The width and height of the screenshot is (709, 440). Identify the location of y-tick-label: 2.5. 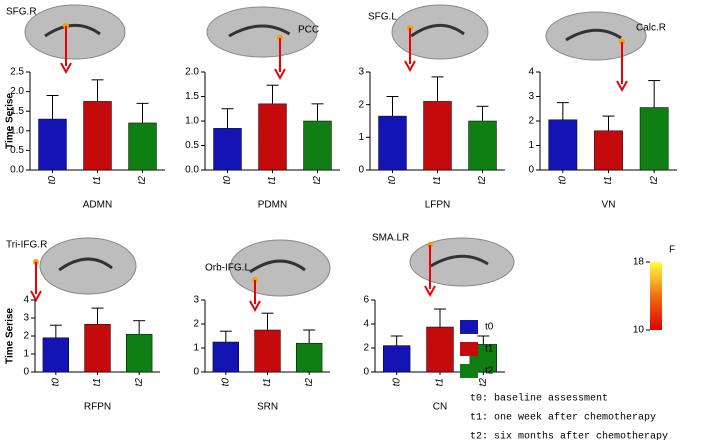
(17, 72).